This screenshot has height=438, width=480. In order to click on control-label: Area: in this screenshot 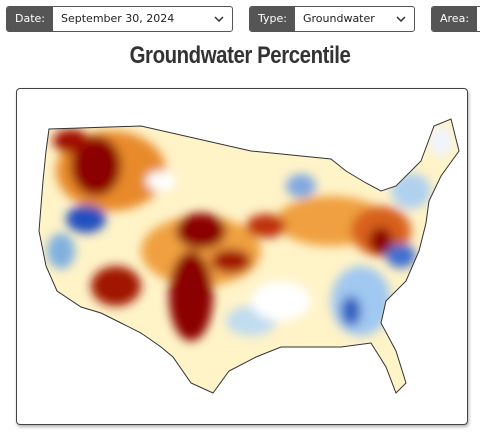, I will do `click(455, 19)`.